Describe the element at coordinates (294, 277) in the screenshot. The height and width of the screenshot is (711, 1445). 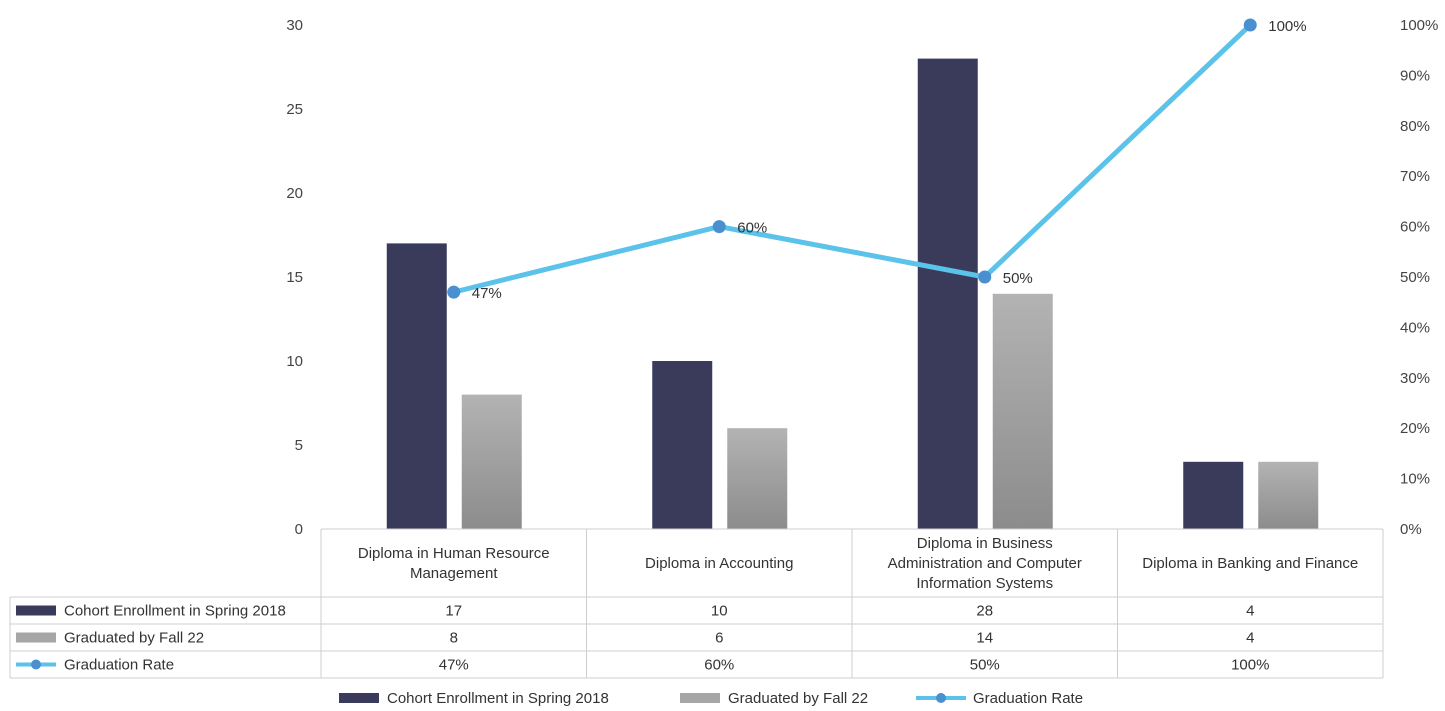
I see `y-left-tick-label: 15` at that location.